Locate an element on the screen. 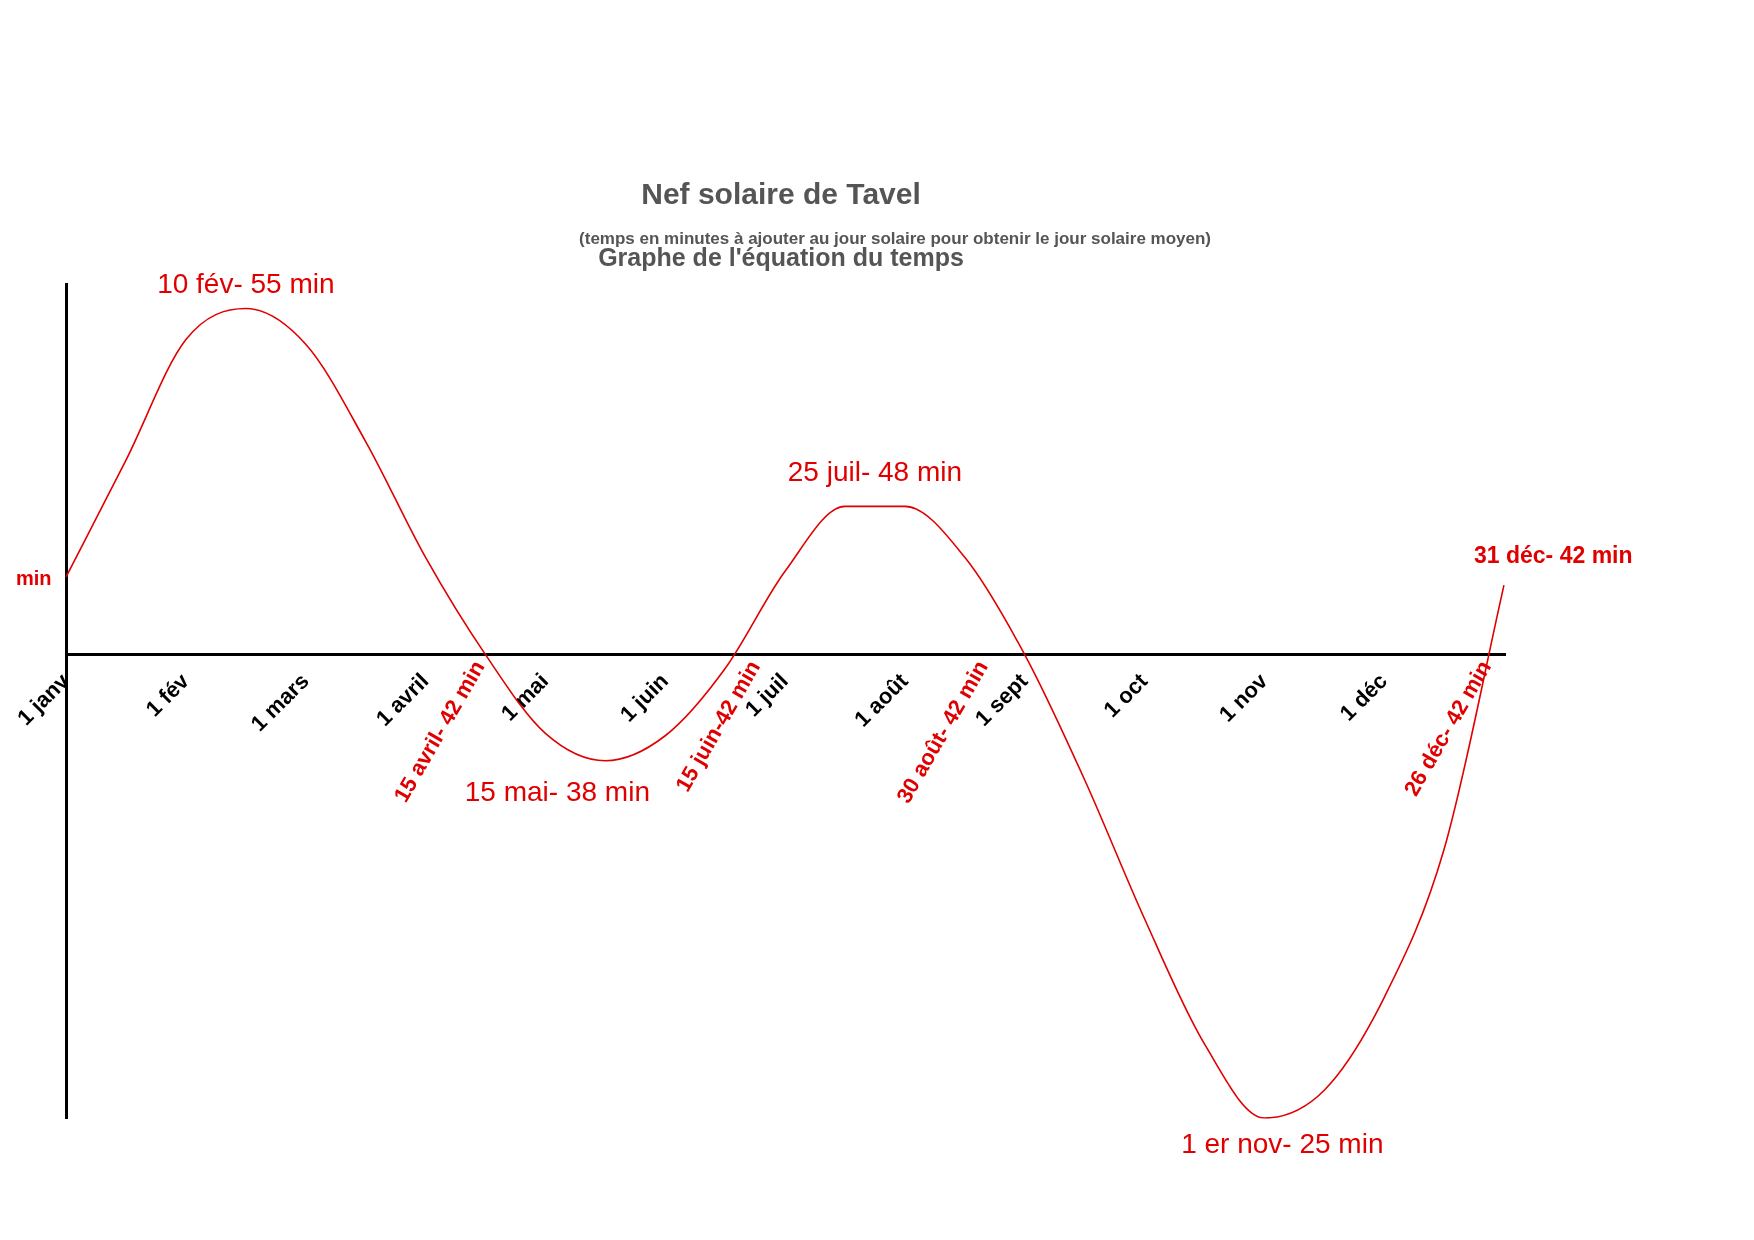 Image resolution: width=1754 pixels, height=1240 pixels. x-tick-label: 1 nov is located at coordinates (1243, 697).